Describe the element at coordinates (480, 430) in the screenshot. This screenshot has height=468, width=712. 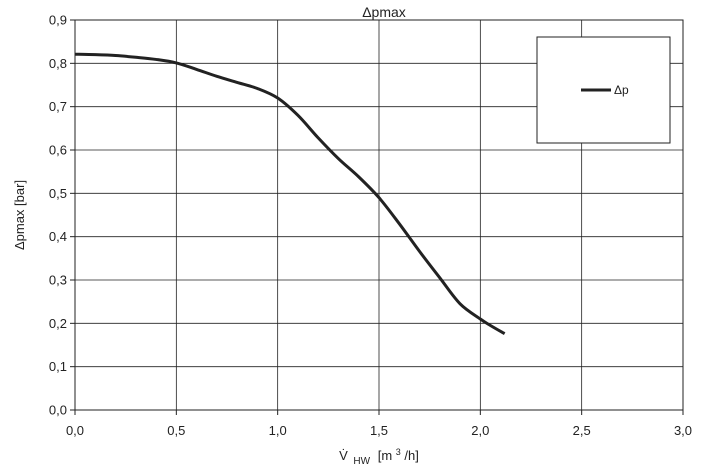
I see `x-tick-label: 2,0` at that location.